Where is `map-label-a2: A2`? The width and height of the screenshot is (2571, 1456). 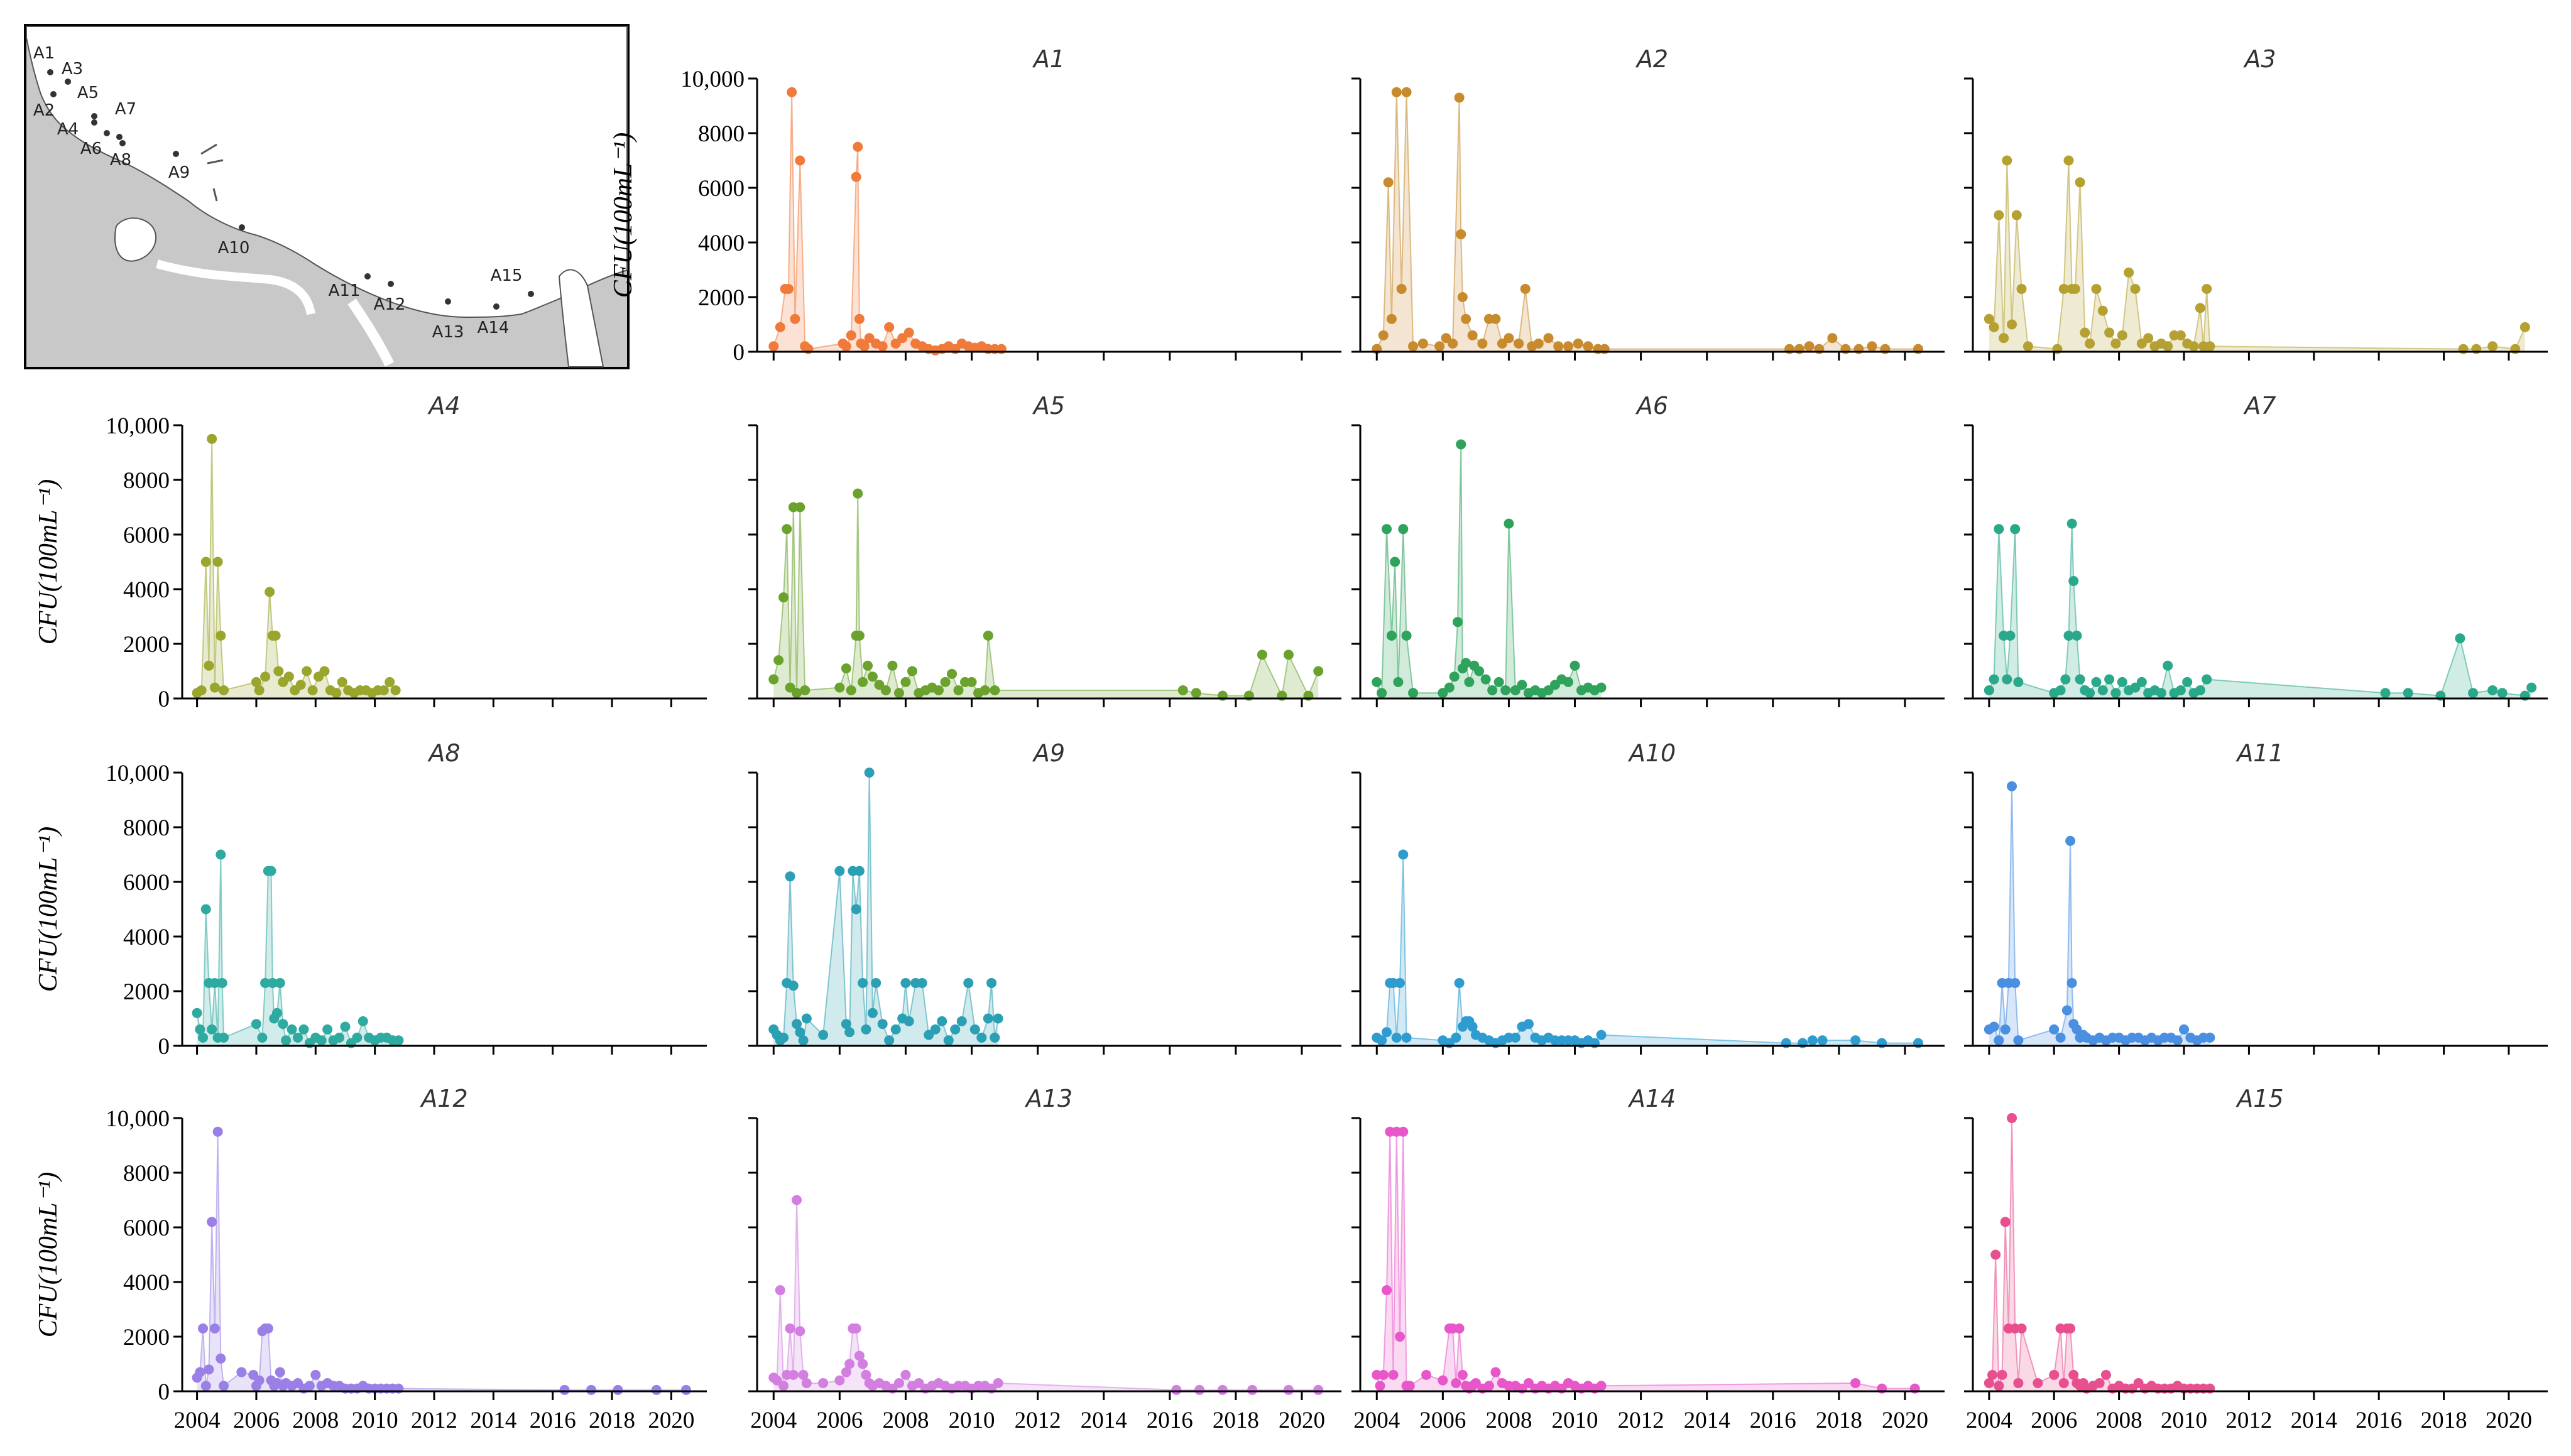
map-label-a2: A2 is located at coordinates (44, 110).